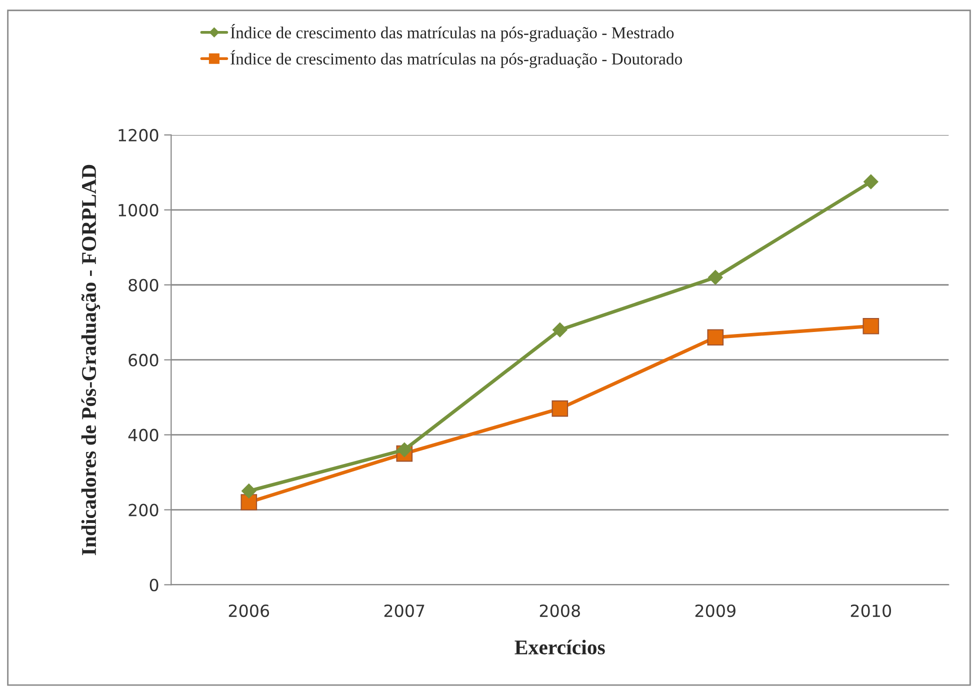 This screenshot has width=978, height=692. I want to click on y-tick-label: 800, so click(143, 285).